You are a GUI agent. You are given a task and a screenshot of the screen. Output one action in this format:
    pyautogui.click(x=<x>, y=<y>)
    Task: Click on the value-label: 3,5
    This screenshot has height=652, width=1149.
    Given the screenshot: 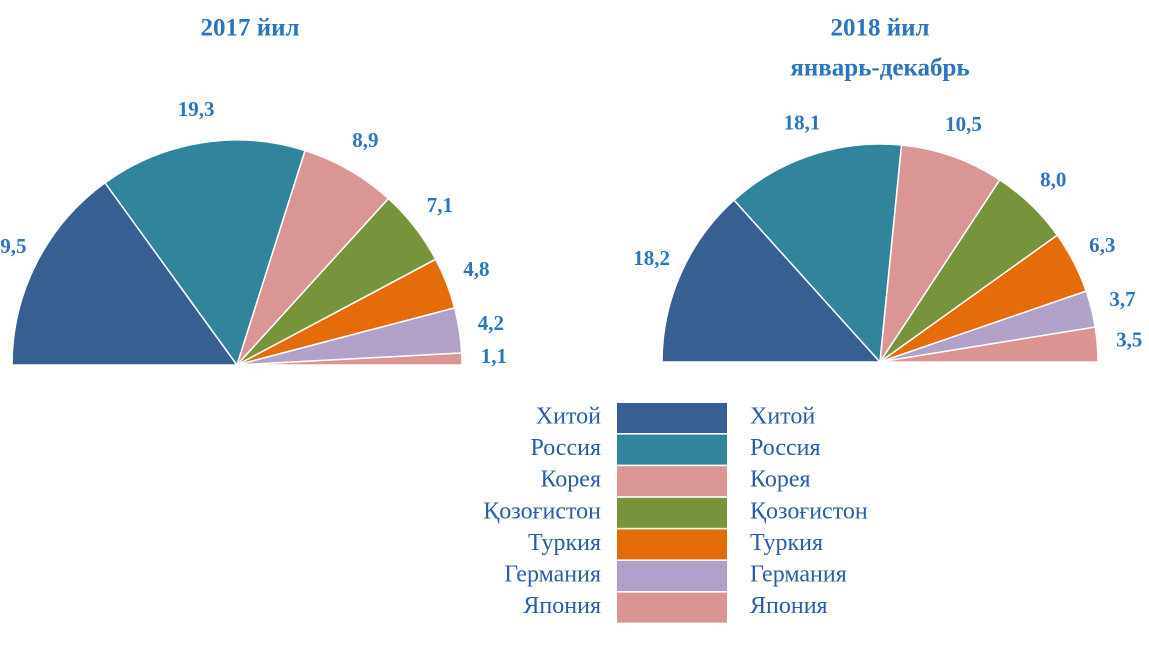 What is the action you would take?
    pyautogui.click(x=1129, y=340)
    